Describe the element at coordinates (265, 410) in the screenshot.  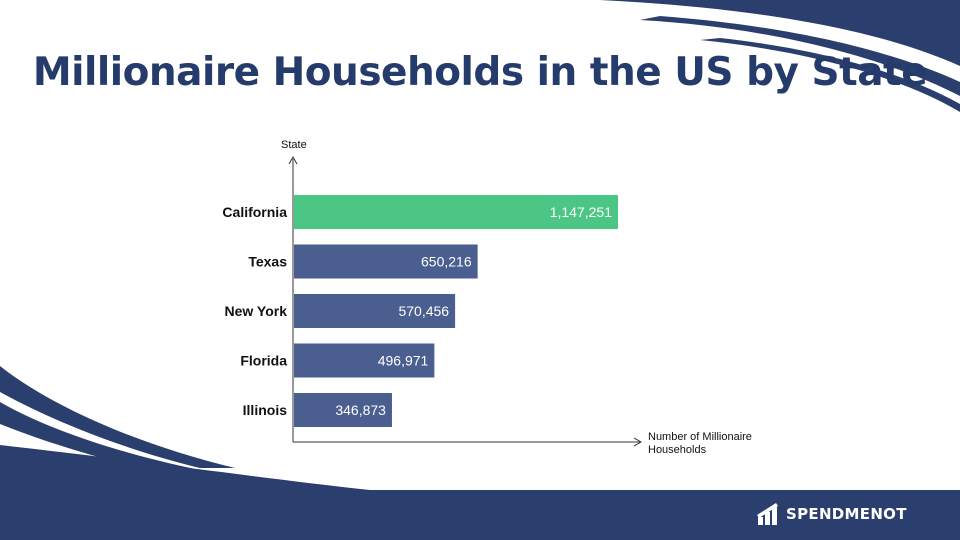
I see `category-label-illinois: Illinois` at that location.